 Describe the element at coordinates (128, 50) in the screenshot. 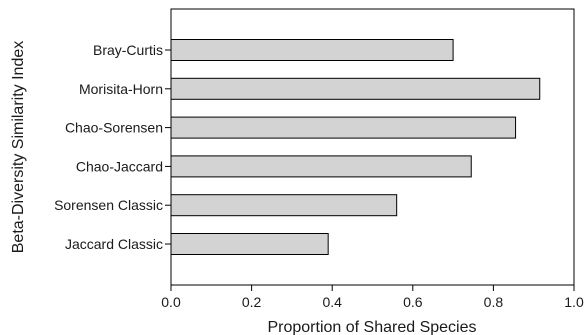

I see `category-label: Bray-Curtis` at that location.